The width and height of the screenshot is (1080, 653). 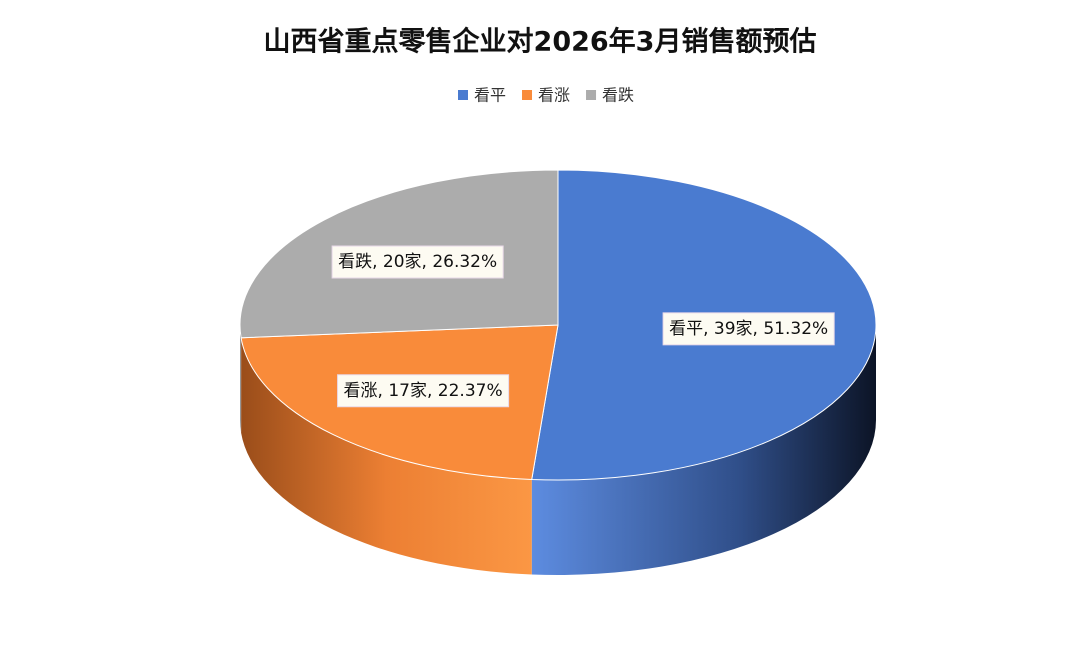 I want to click on legend-label: 看涨, so click(x=554, y=95).